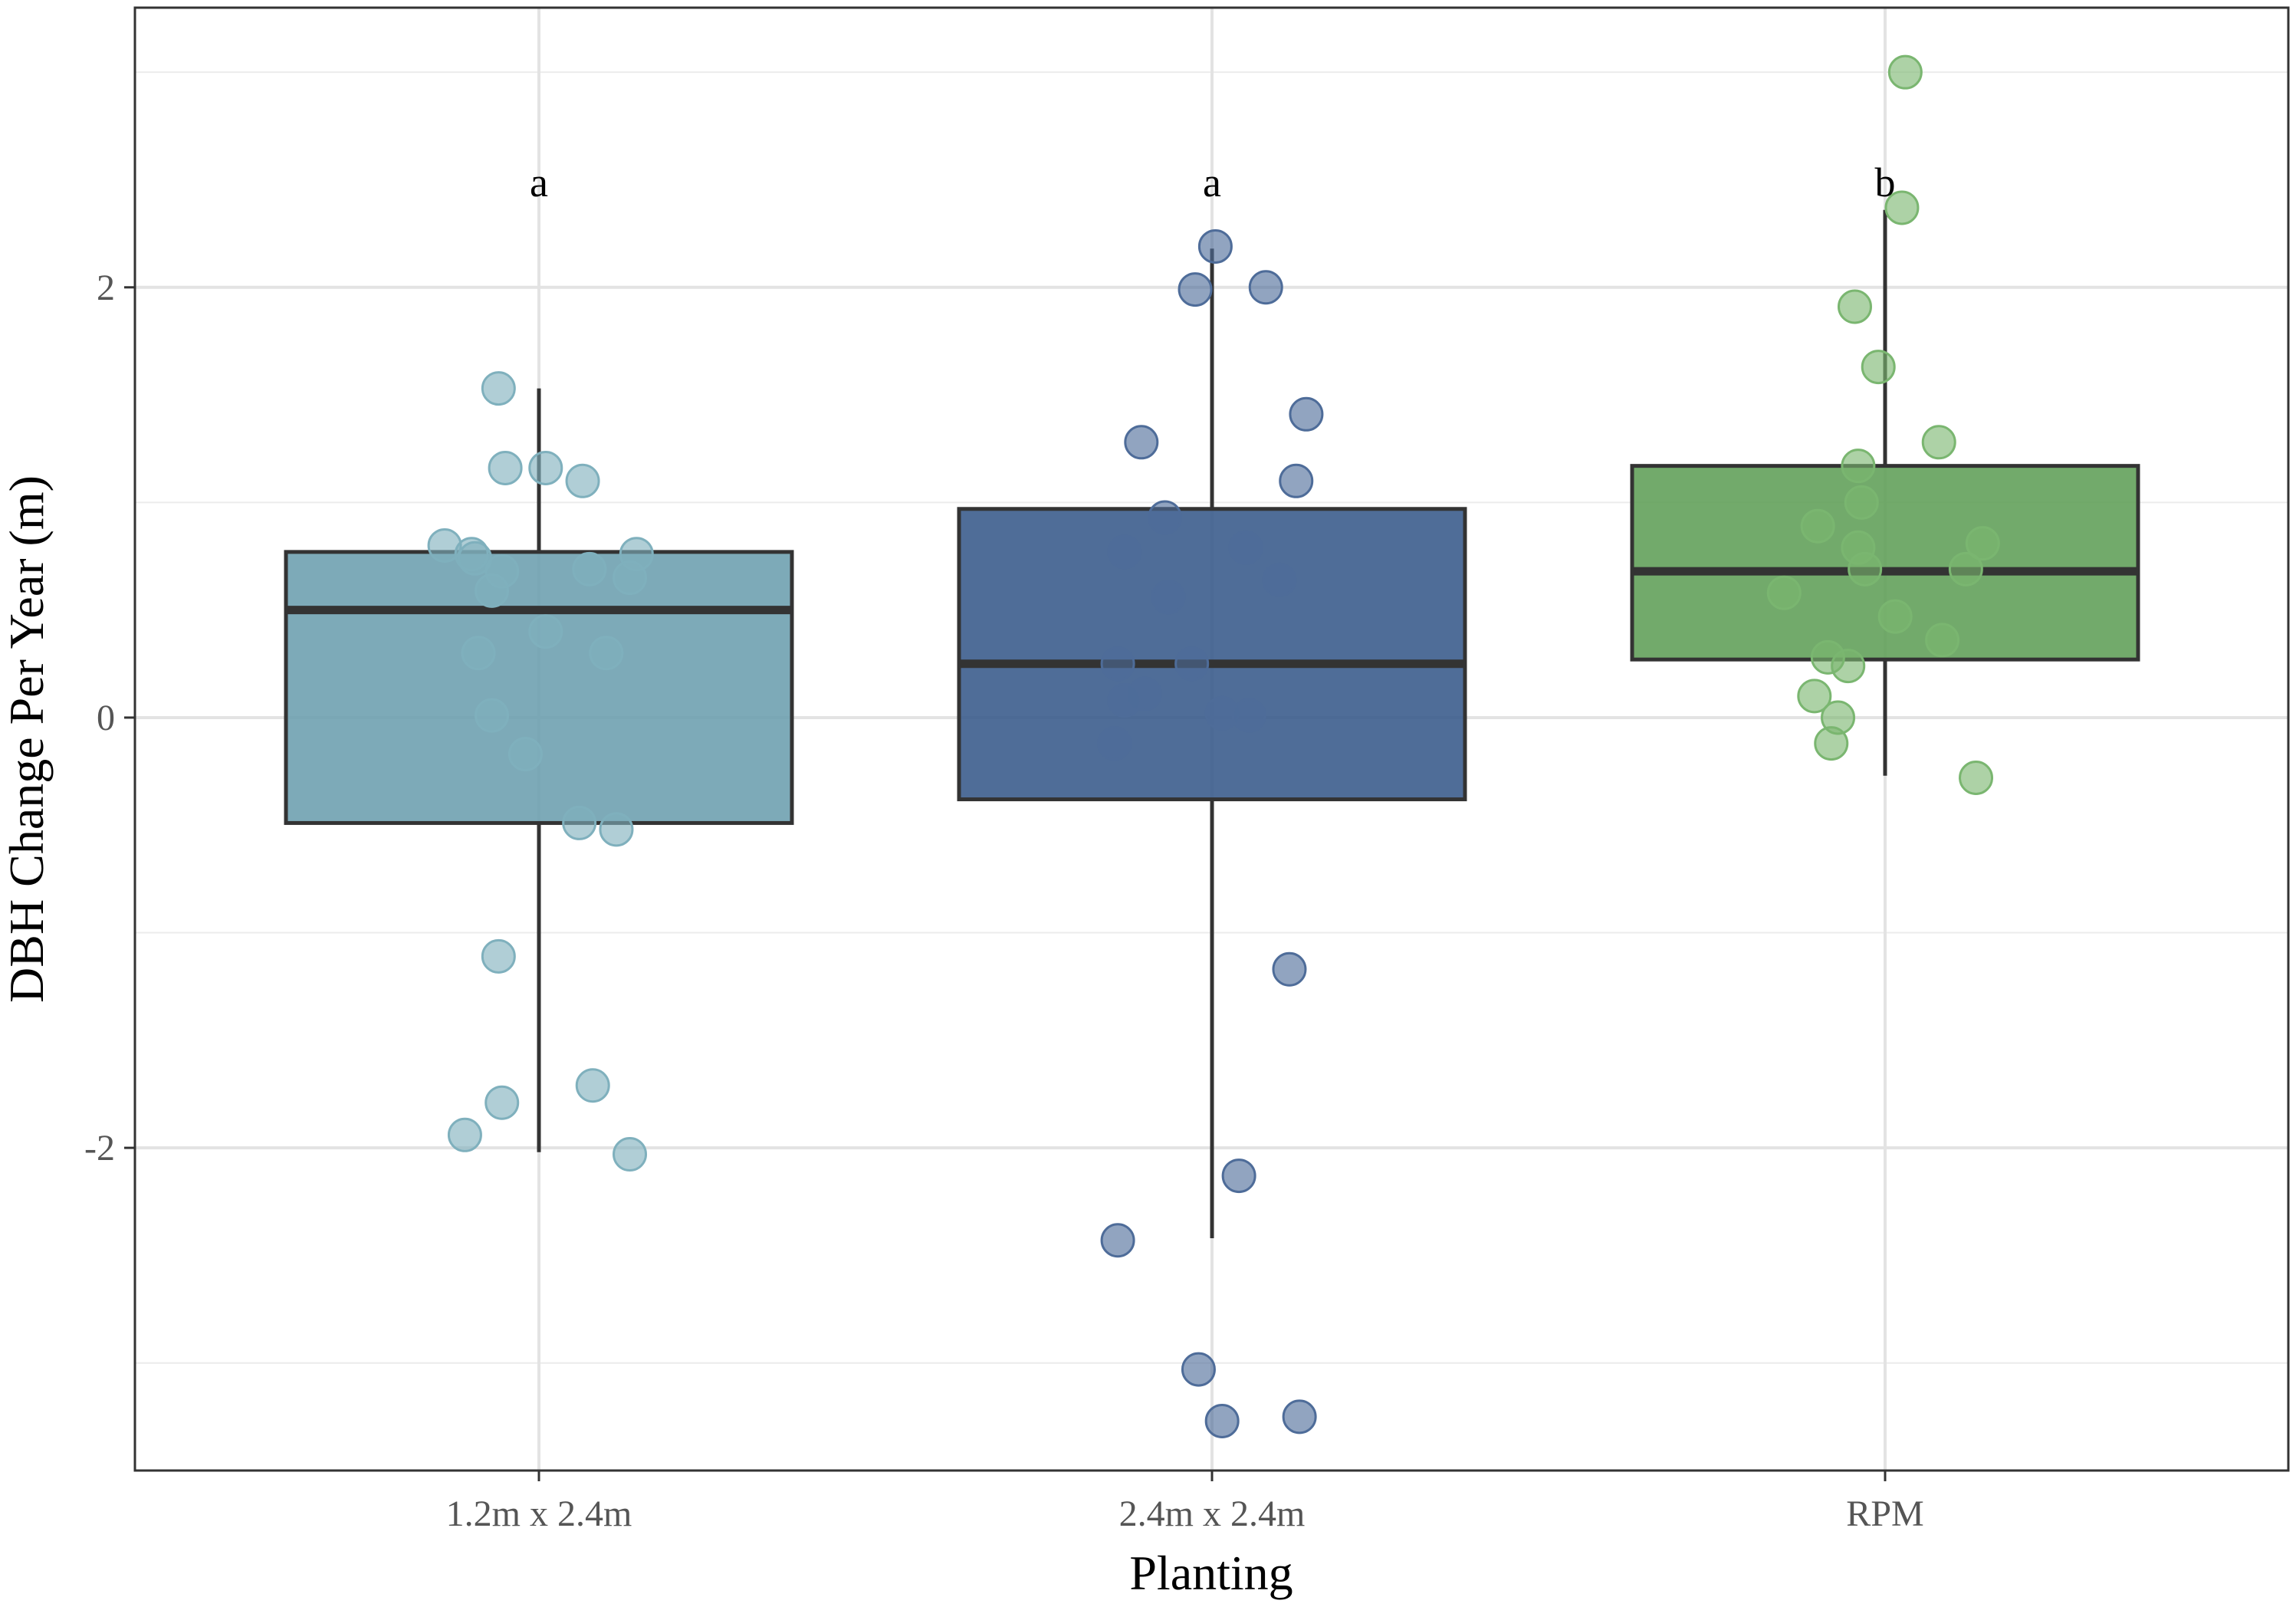 This screenshot has height=1607, width=2296. I want to click on x-tick-label: 2.4m x 2.4m, so click(1212, 1514).